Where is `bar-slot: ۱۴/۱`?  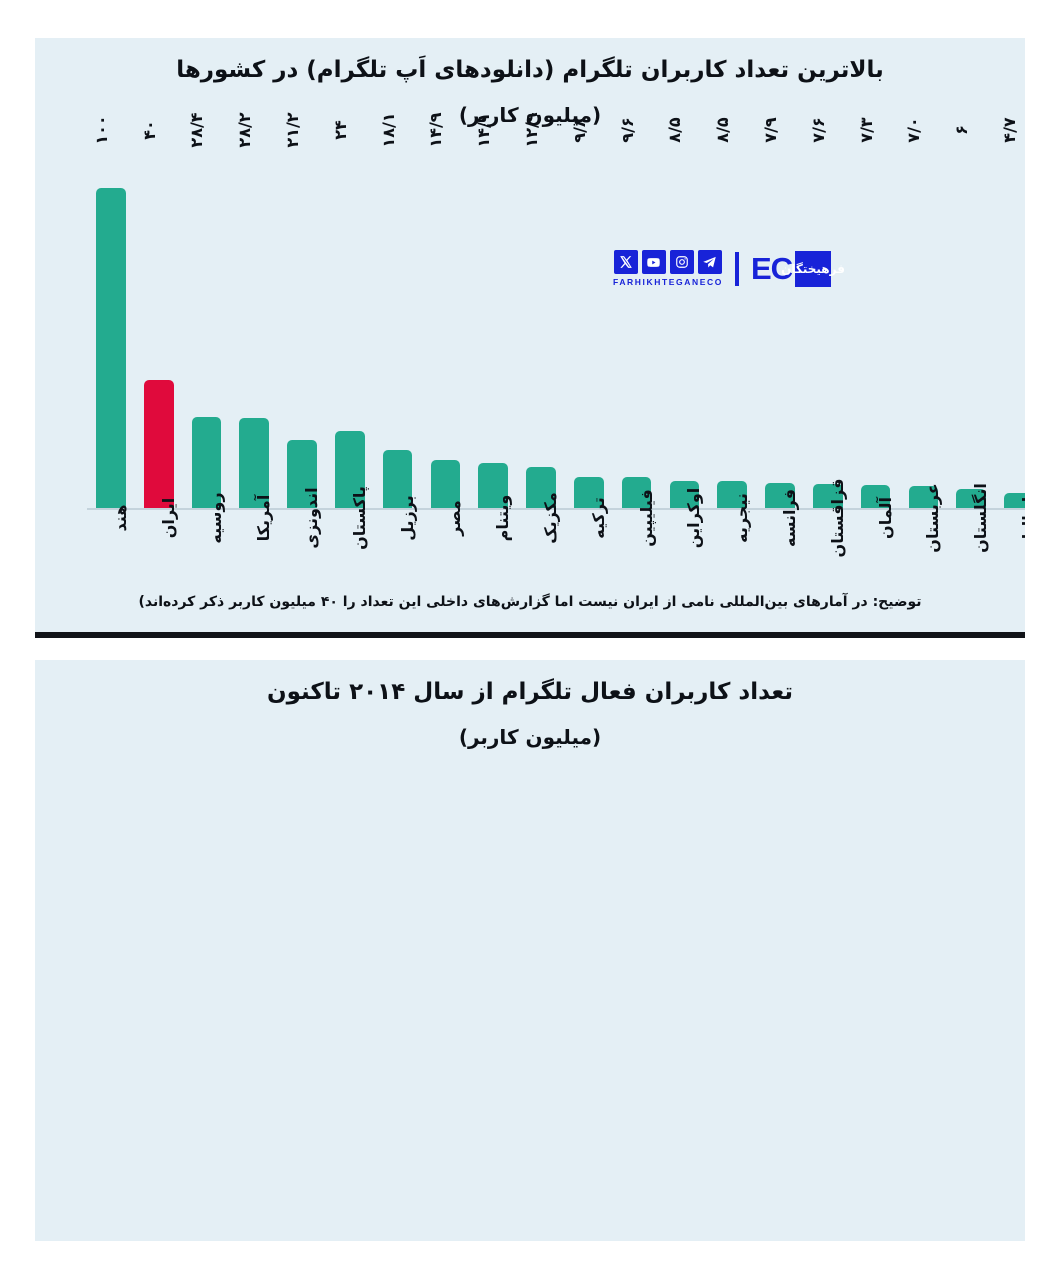 bar-slot: ۱۴/۱ is located at coordinates (493, 310).